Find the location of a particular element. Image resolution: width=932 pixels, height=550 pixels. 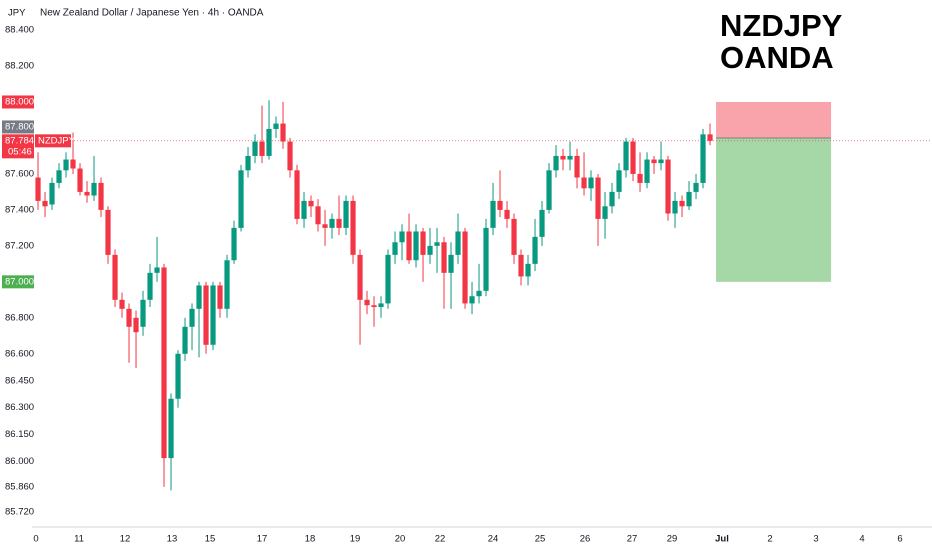

y-tick-label: 86.600 is located at coordinates (19, 353).